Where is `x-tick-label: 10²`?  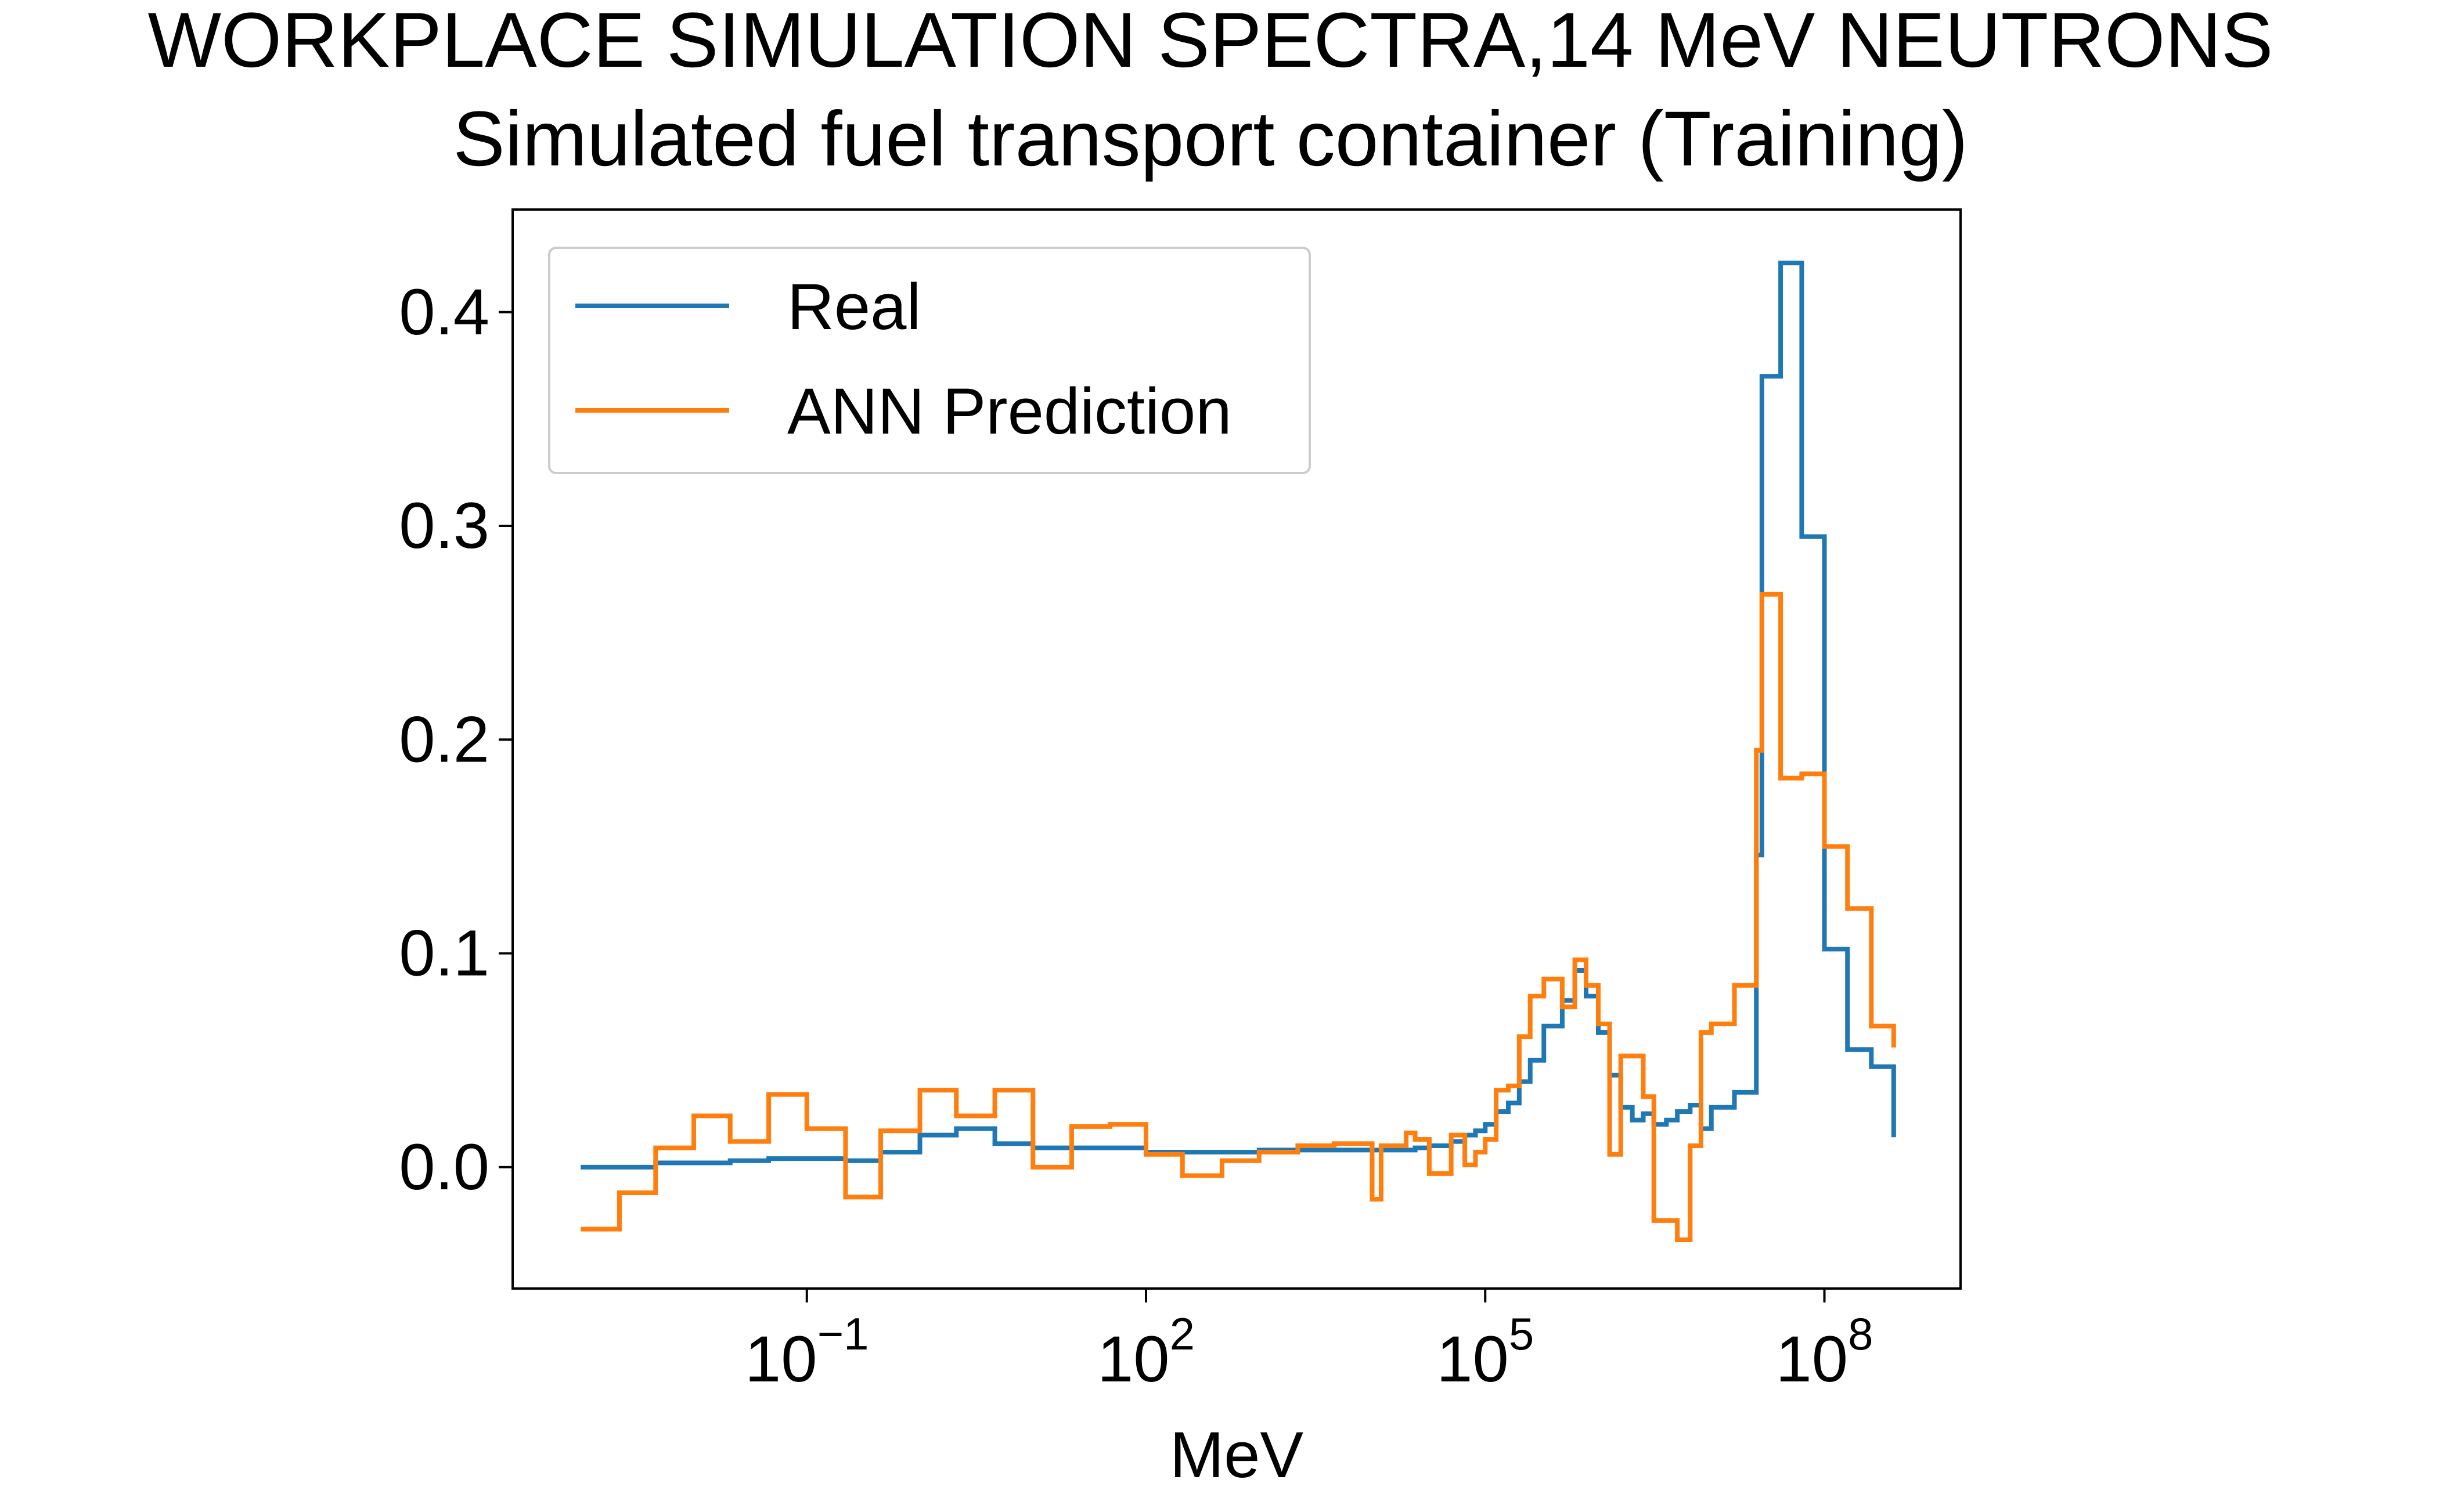 x-tick-label: 10² is located at coordinates (1146, 1351).